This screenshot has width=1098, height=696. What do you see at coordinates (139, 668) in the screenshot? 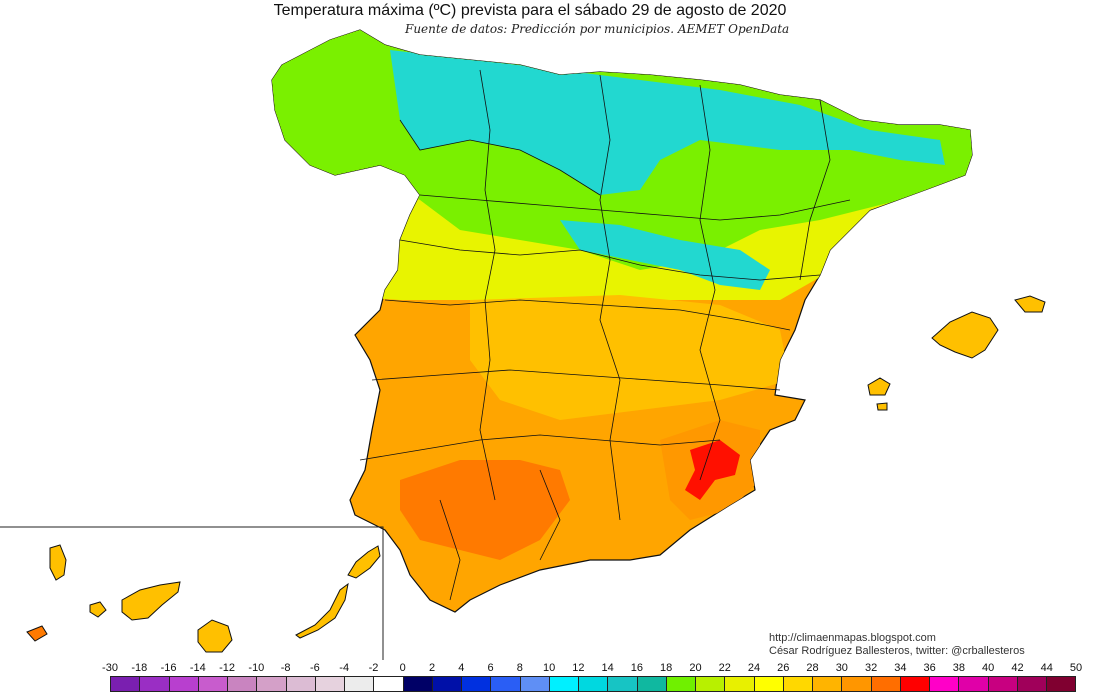
I see `legend-label: -18` at bounding box center [139, 668].